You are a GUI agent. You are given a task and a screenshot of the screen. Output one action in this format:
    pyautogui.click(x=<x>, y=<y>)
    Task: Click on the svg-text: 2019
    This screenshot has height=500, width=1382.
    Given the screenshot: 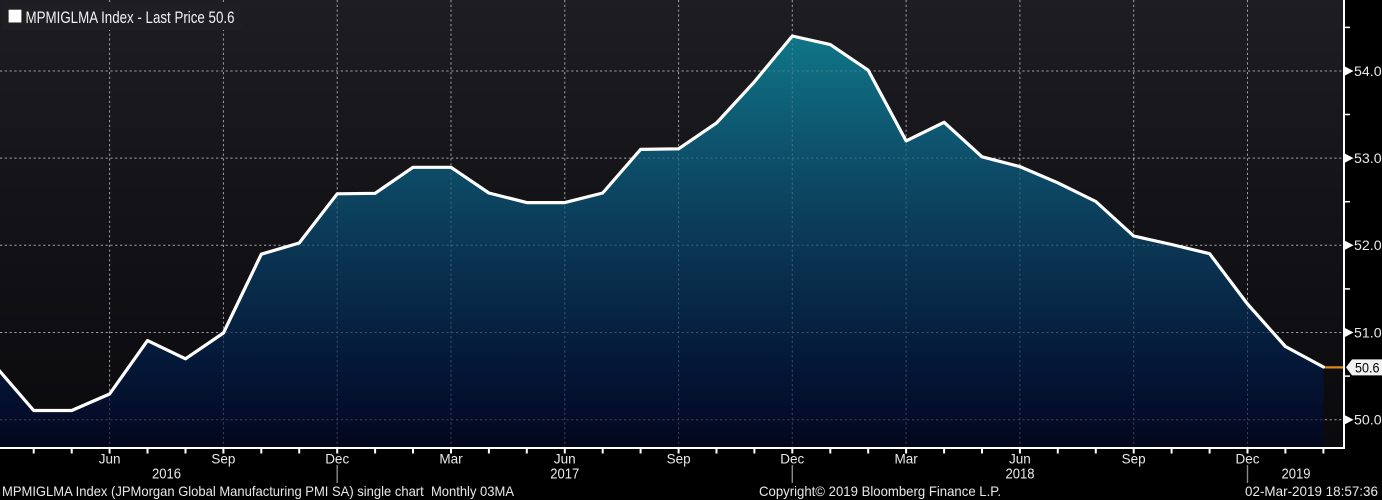 What is the action you would take?
    pyautogui.click(x=1296, y=475)
    